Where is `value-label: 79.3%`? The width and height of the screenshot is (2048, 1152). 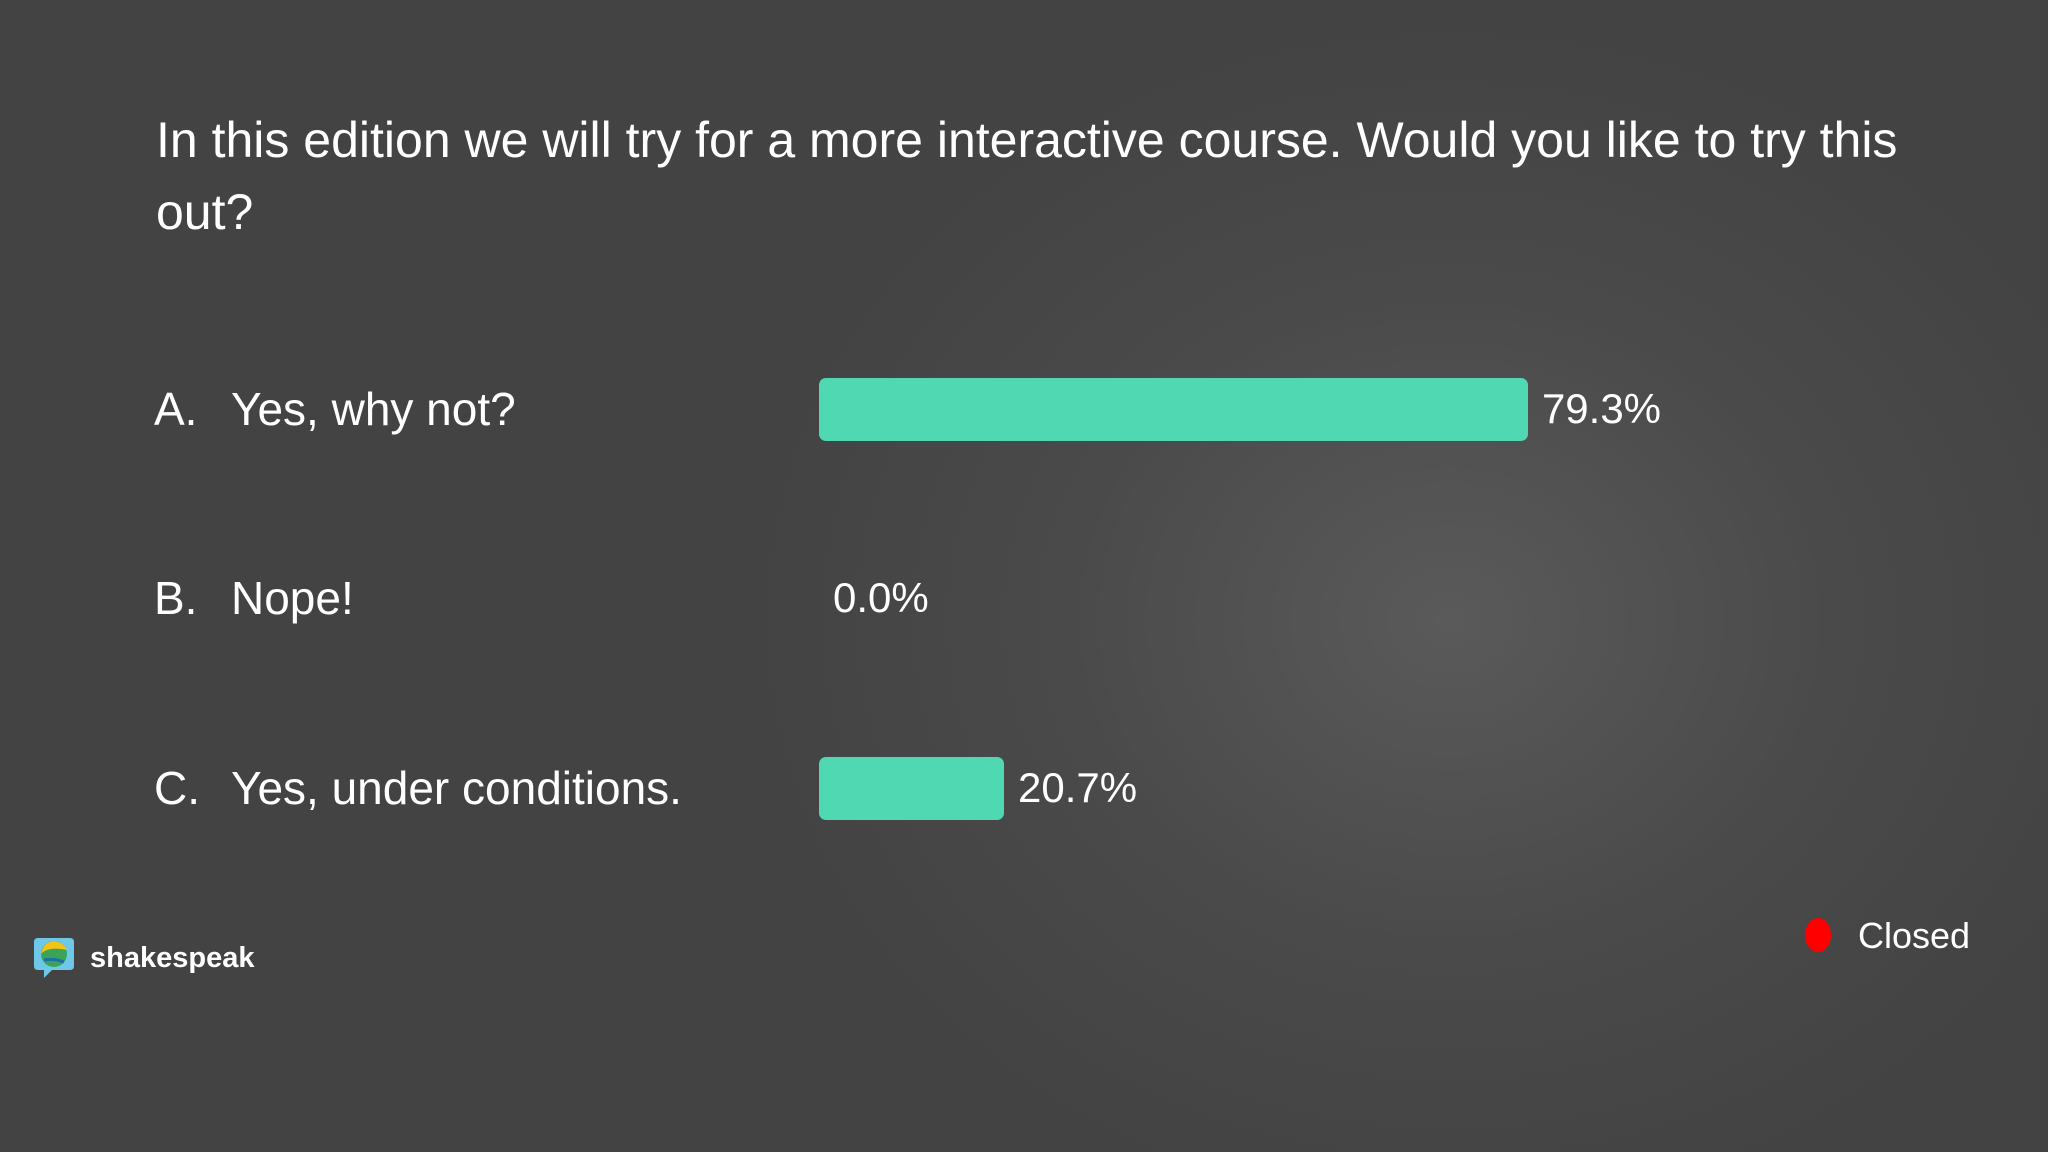
value-label: 79.3% is located at coordinates (1601, 408).